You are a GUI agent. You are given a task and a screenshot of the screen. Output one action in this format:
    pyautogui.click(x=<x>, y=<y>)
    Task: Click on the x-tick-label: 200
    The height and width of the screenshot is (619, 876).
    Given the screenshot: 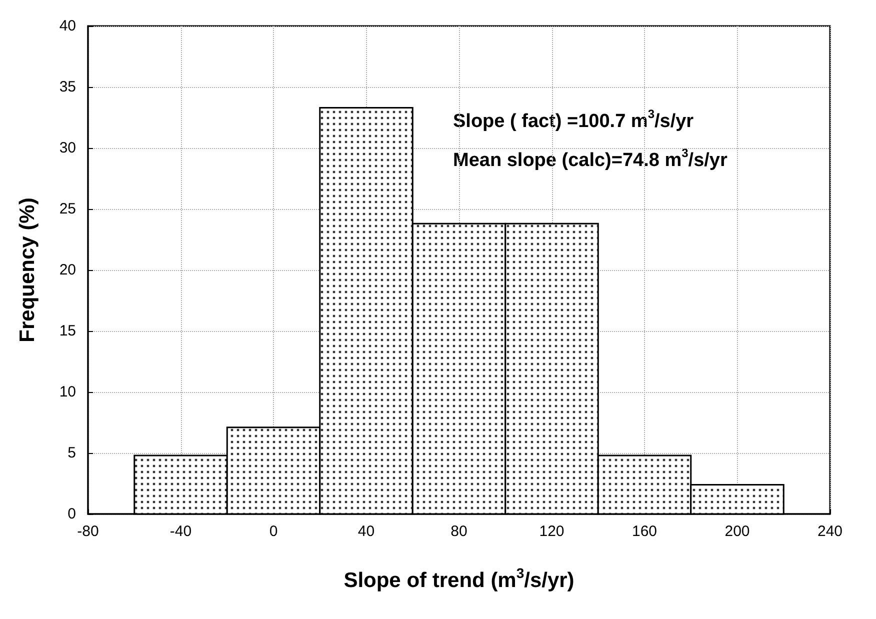 What is the action you would take?
    pyautogui.click(x=737, y=531)
    